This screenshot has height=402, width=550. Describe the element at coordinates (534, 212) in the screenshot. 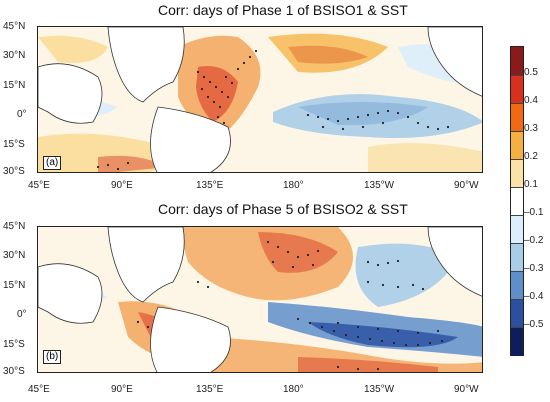

I see `colorbar-label: –0.1` at that location.